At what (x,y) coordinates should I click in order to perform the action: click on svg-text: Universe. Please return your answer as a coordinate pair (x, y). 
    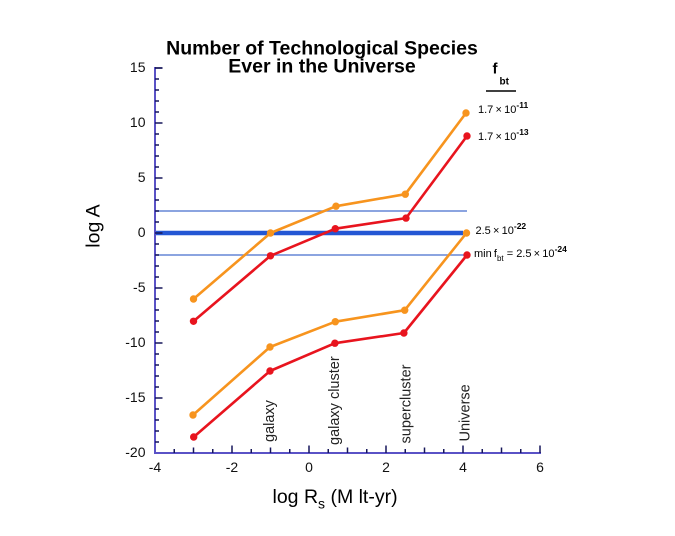
    Looking at the image, I should click on (465, 412).